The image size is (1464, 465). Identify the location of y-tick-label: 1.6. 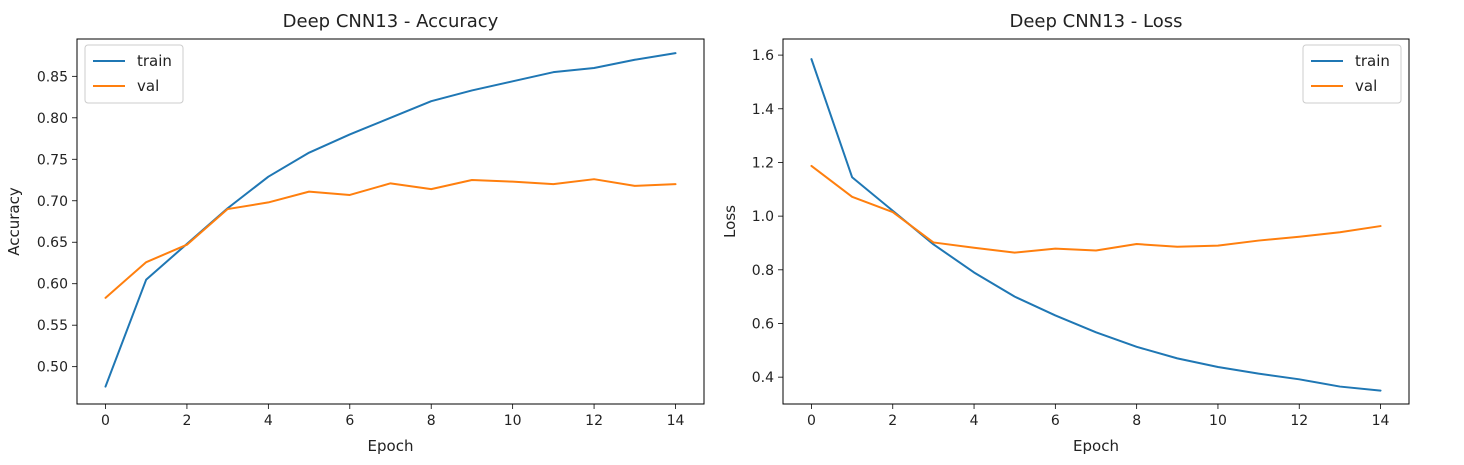
(763, 56).